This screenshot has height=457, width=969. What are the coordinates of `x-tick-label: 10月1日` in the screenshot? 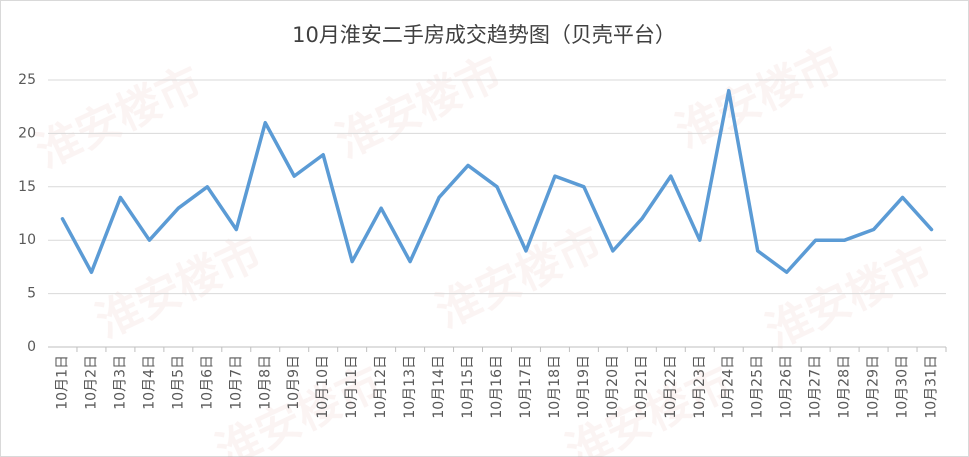 It's located at (62, 382).